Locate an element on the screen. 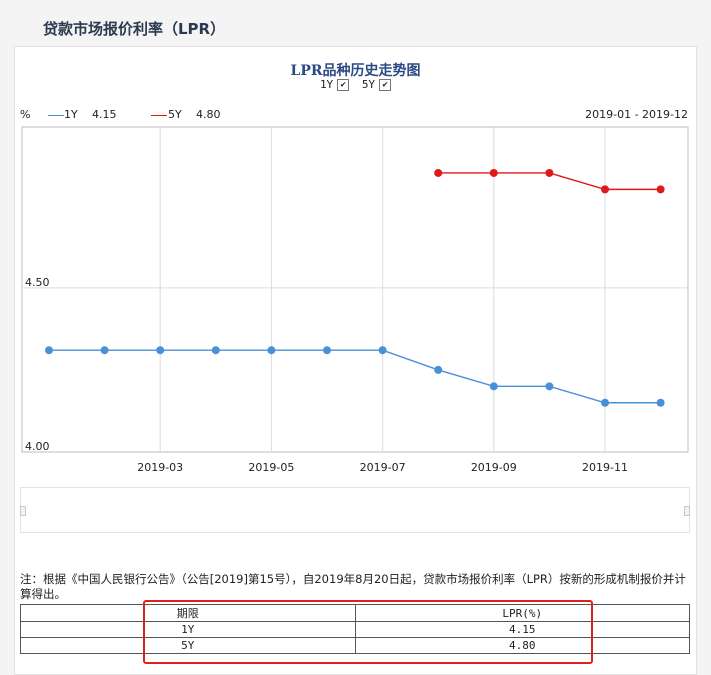 The width and height of the screenshot is (711, 675). series-line-1y is located at coordinates (355, 376).